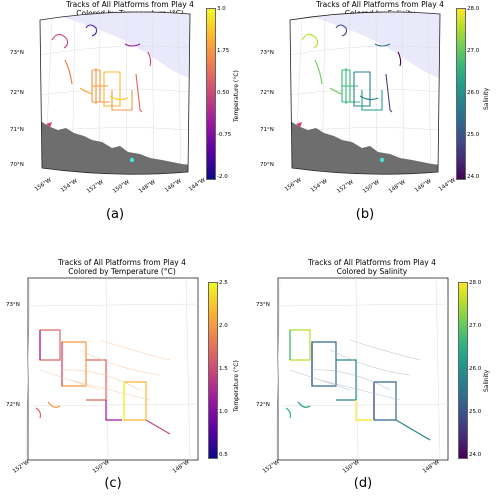 The width and height of the screenshot is (500, 499). I want to click on colorbar-tick: 0.50, so click(223, 93).